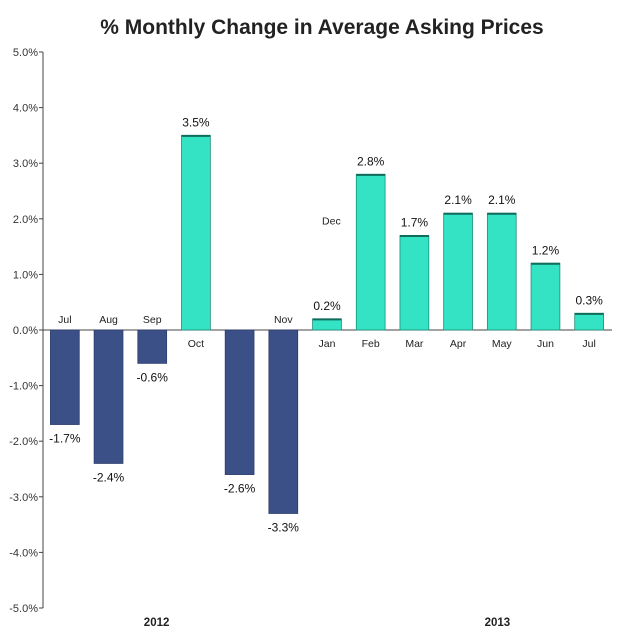 The width and height of the screenshot is (640, 640). Describe the element at coordinates (283, 320) in the screenshot. I see `category-label: Nov` at that location.